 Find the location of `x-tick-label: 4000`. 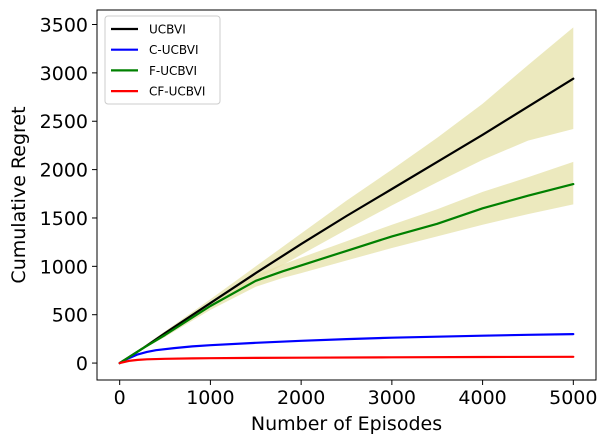

x-tick-label: 4000 is located at coordinates (482, 398).